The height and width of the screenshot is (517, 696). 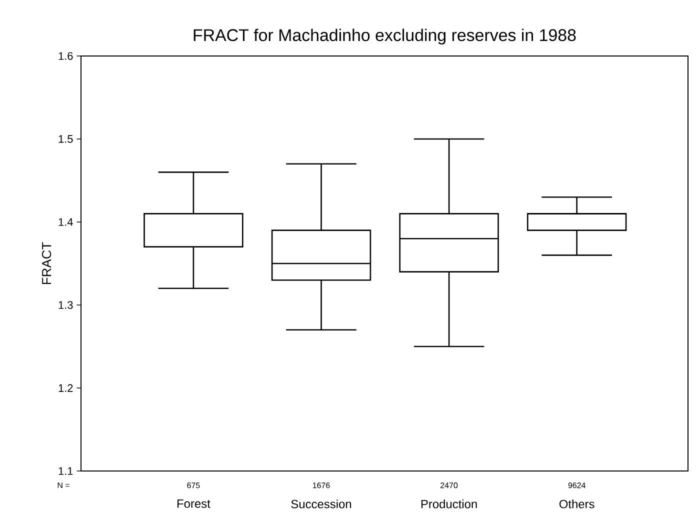 What do you see at coordinates (449, 504) in the screenshot?
I see `x-tick-label: Production` at bounding box center [449, 504].